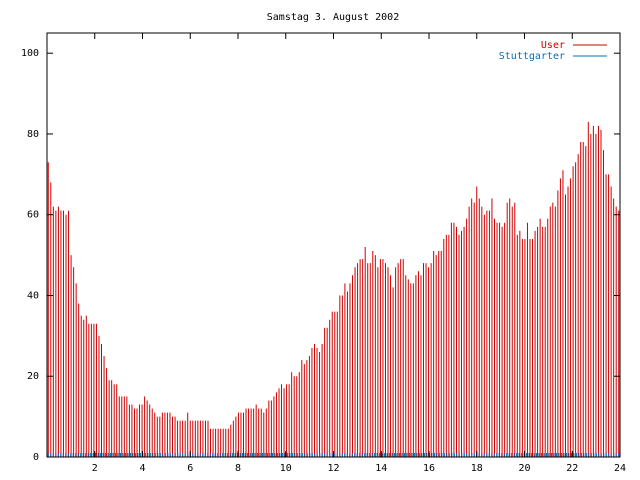 The height and width of the screenshot is (480, 640). I want to click on x-tick-label: 20, so click(524, 468).